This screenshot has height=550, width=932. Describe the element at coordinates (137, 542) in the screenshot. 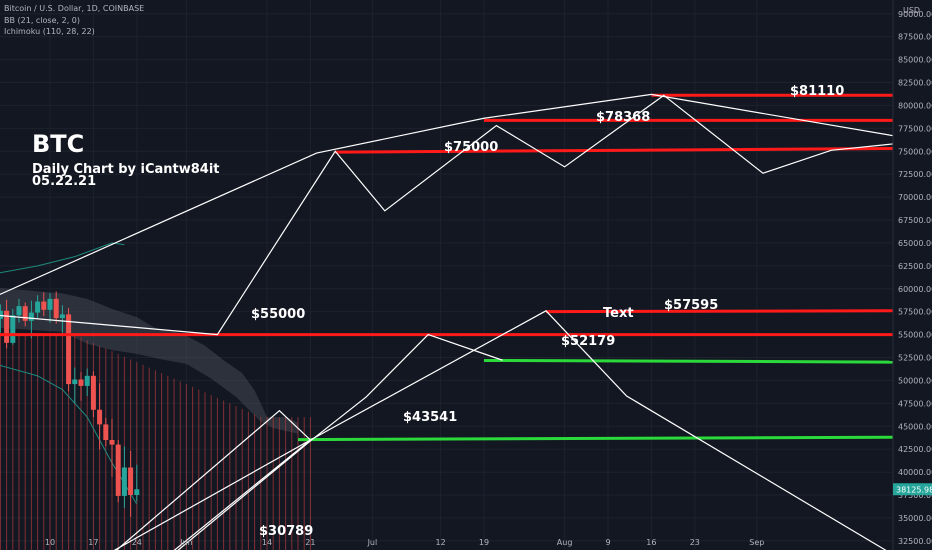

I see `x-tick-label: 24` at that location.